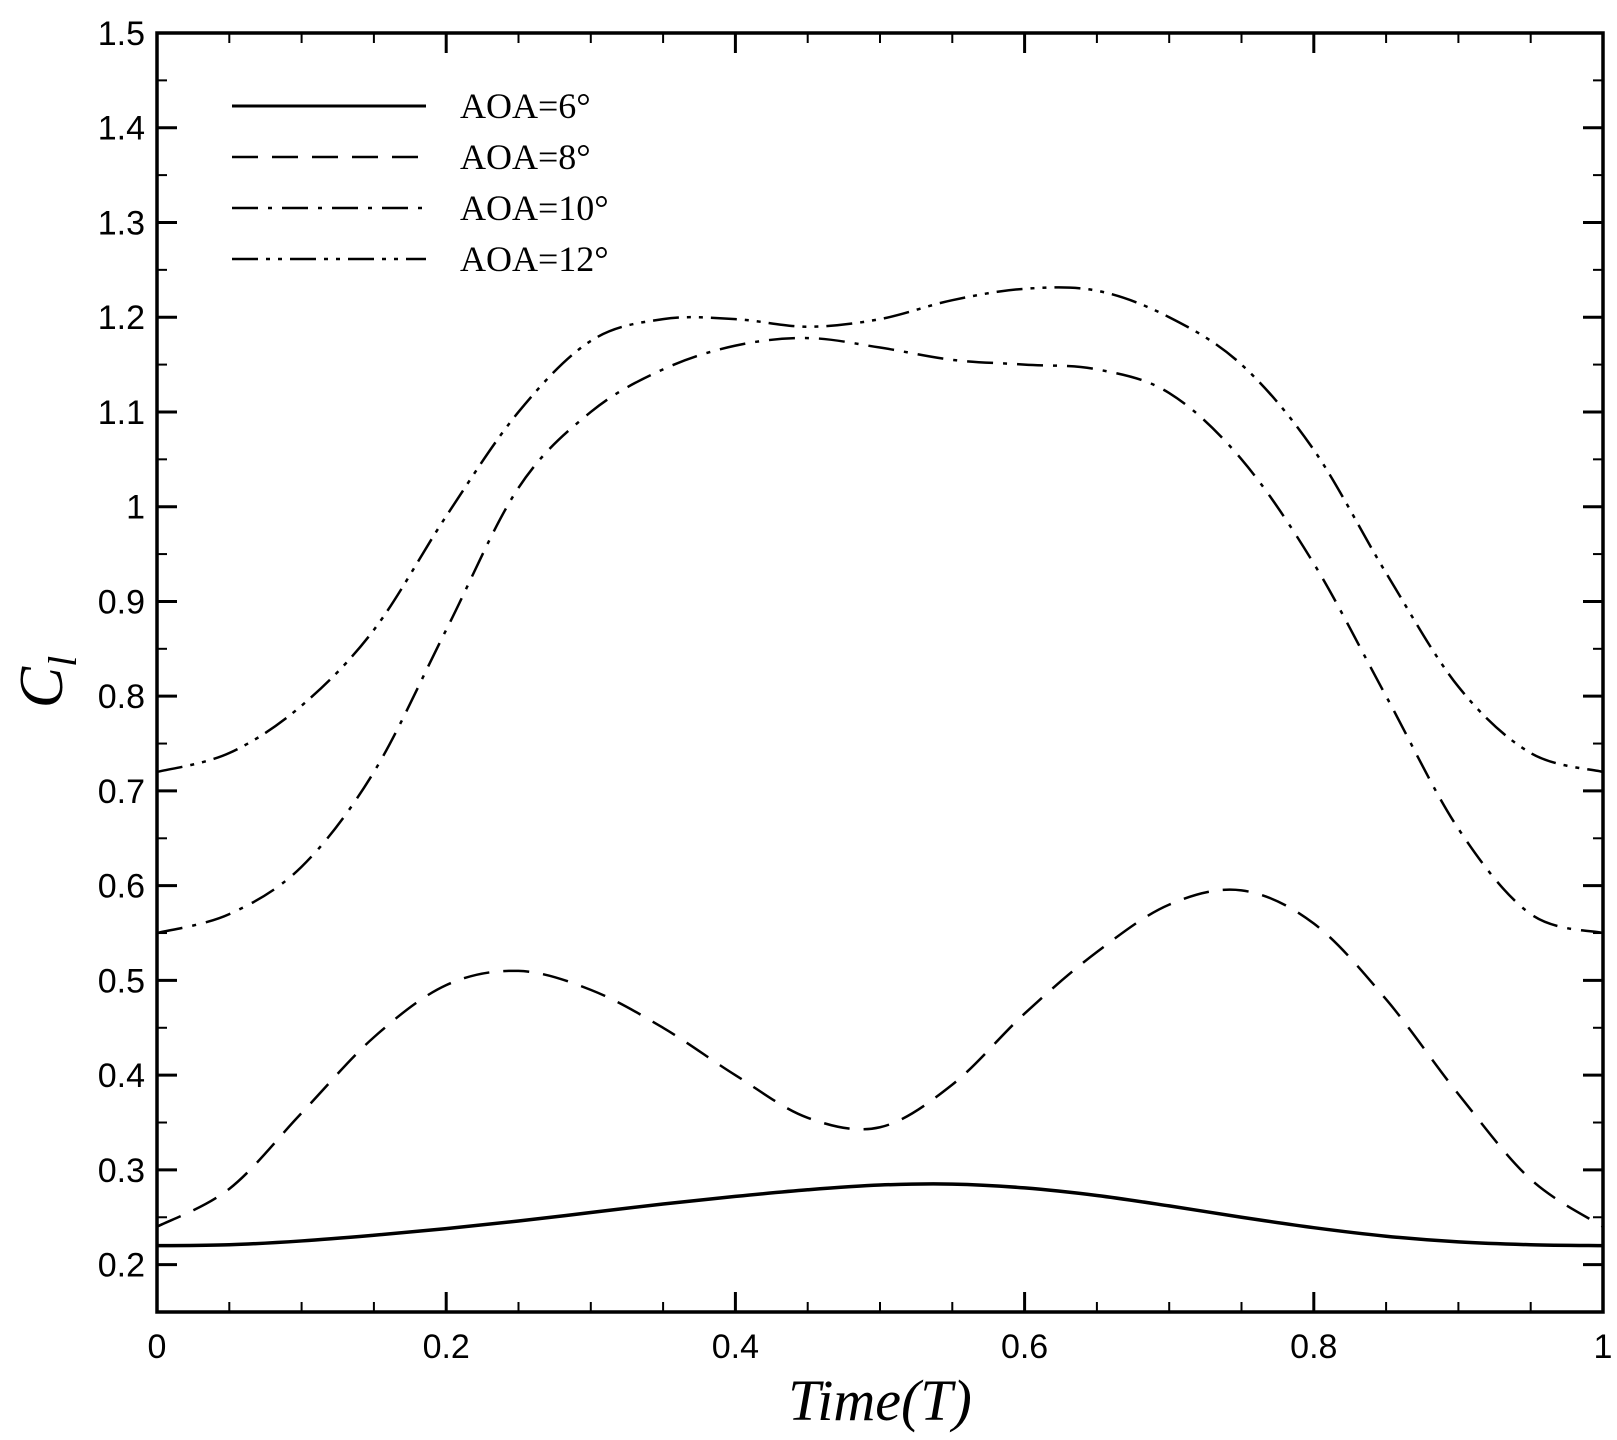 The height and width of the screenshot is (1440, 1617). I want to click on y-axis-title-subscript: l, so click(62, 661).